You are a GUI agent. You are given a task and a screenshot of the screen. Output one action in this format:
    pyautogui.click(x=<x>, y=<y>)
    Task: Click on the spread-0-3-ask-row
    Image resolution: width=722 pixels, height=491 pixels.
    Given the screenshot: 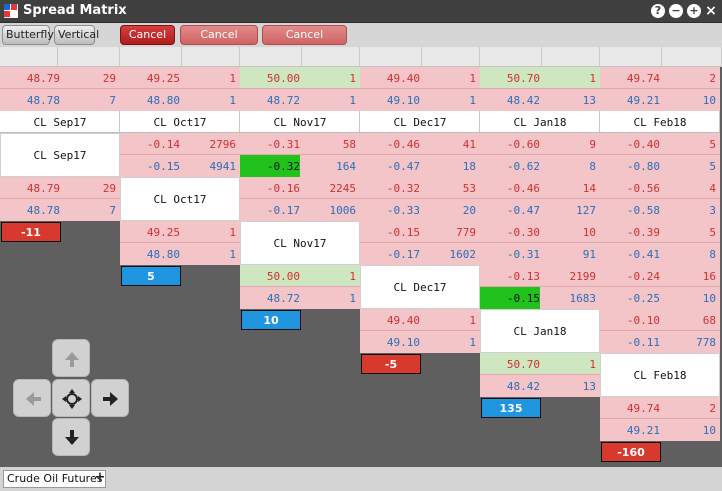 What is the action you would take?
    pyautogui.click(x=420, y=166)
    